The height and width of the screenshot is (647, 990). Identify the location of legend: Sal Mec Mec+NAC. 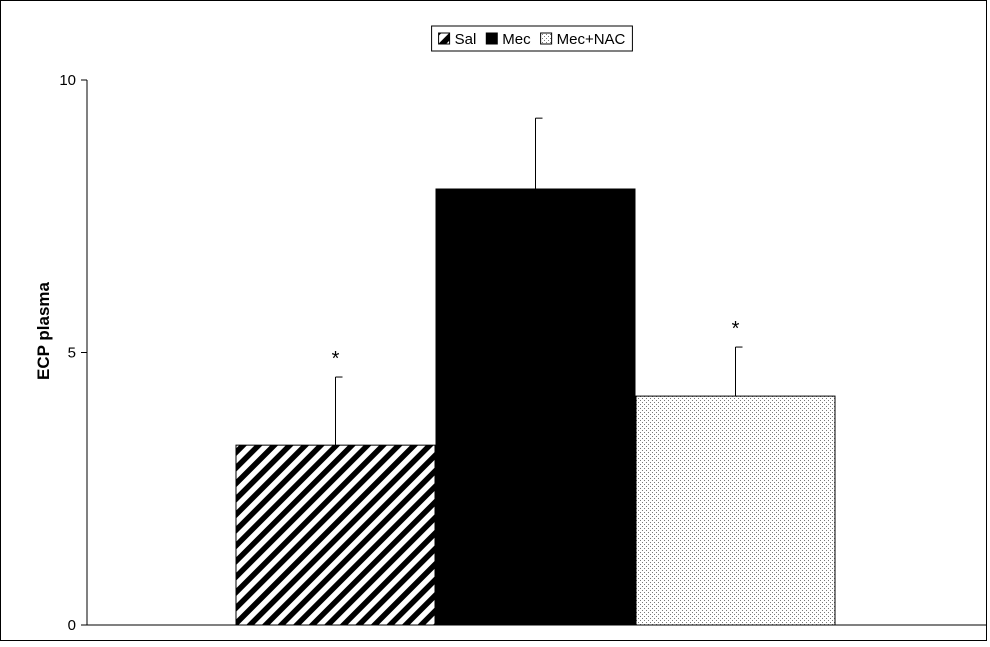
(532, 38).